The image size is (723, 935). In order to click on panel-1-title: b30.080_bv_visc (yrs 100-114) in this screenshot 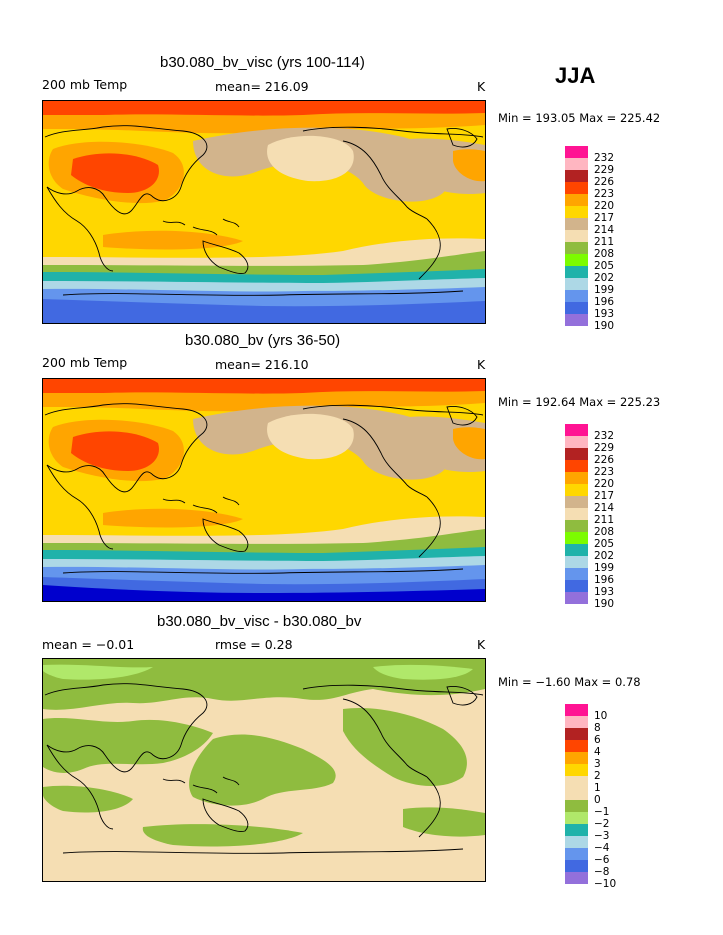, I will do `click(262, 62)`.